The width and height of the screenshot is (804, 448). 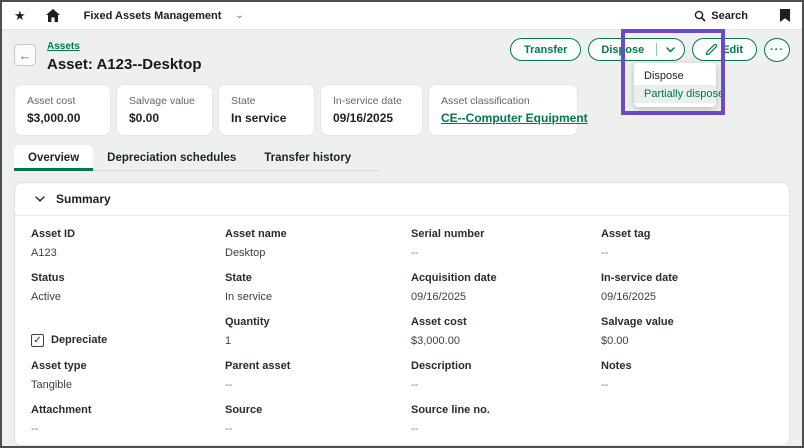 What do you see at coordinates (63, 46) in the screenshot?
I see `breadcrumb-assets-link: Assets` at bounding box center [63, 46].